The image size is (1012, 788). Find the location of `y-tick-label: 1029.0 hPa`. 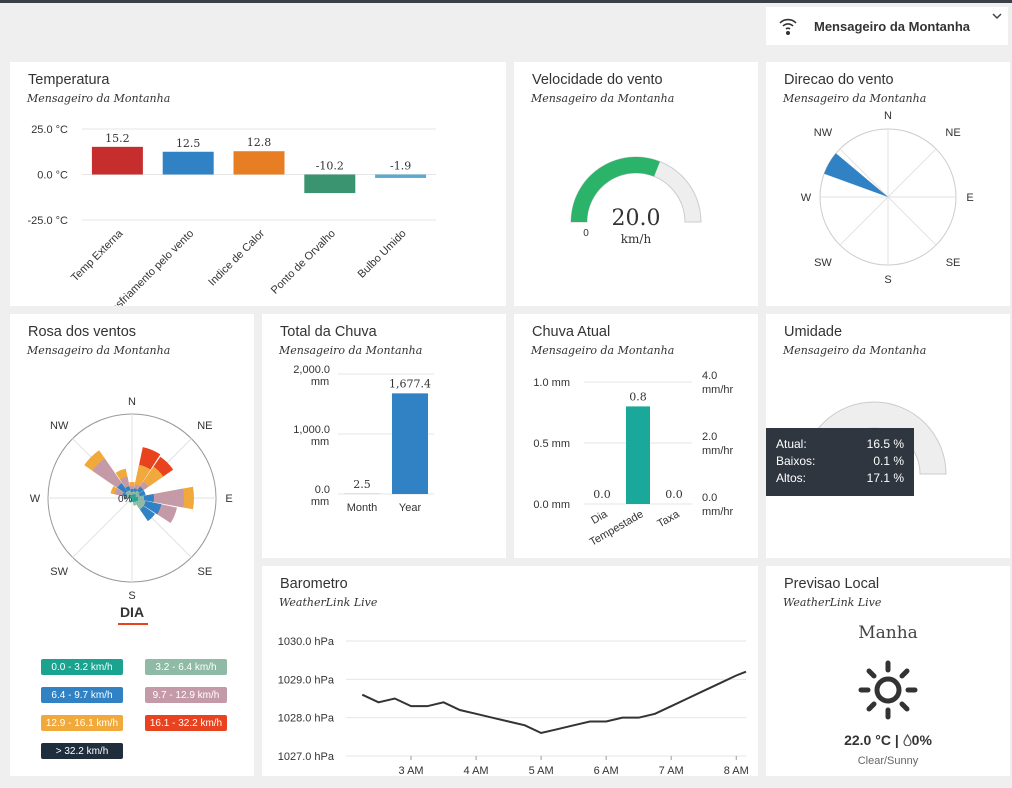

y-tick-label: 1029.0 hPa is located at coordinates (306, 680).